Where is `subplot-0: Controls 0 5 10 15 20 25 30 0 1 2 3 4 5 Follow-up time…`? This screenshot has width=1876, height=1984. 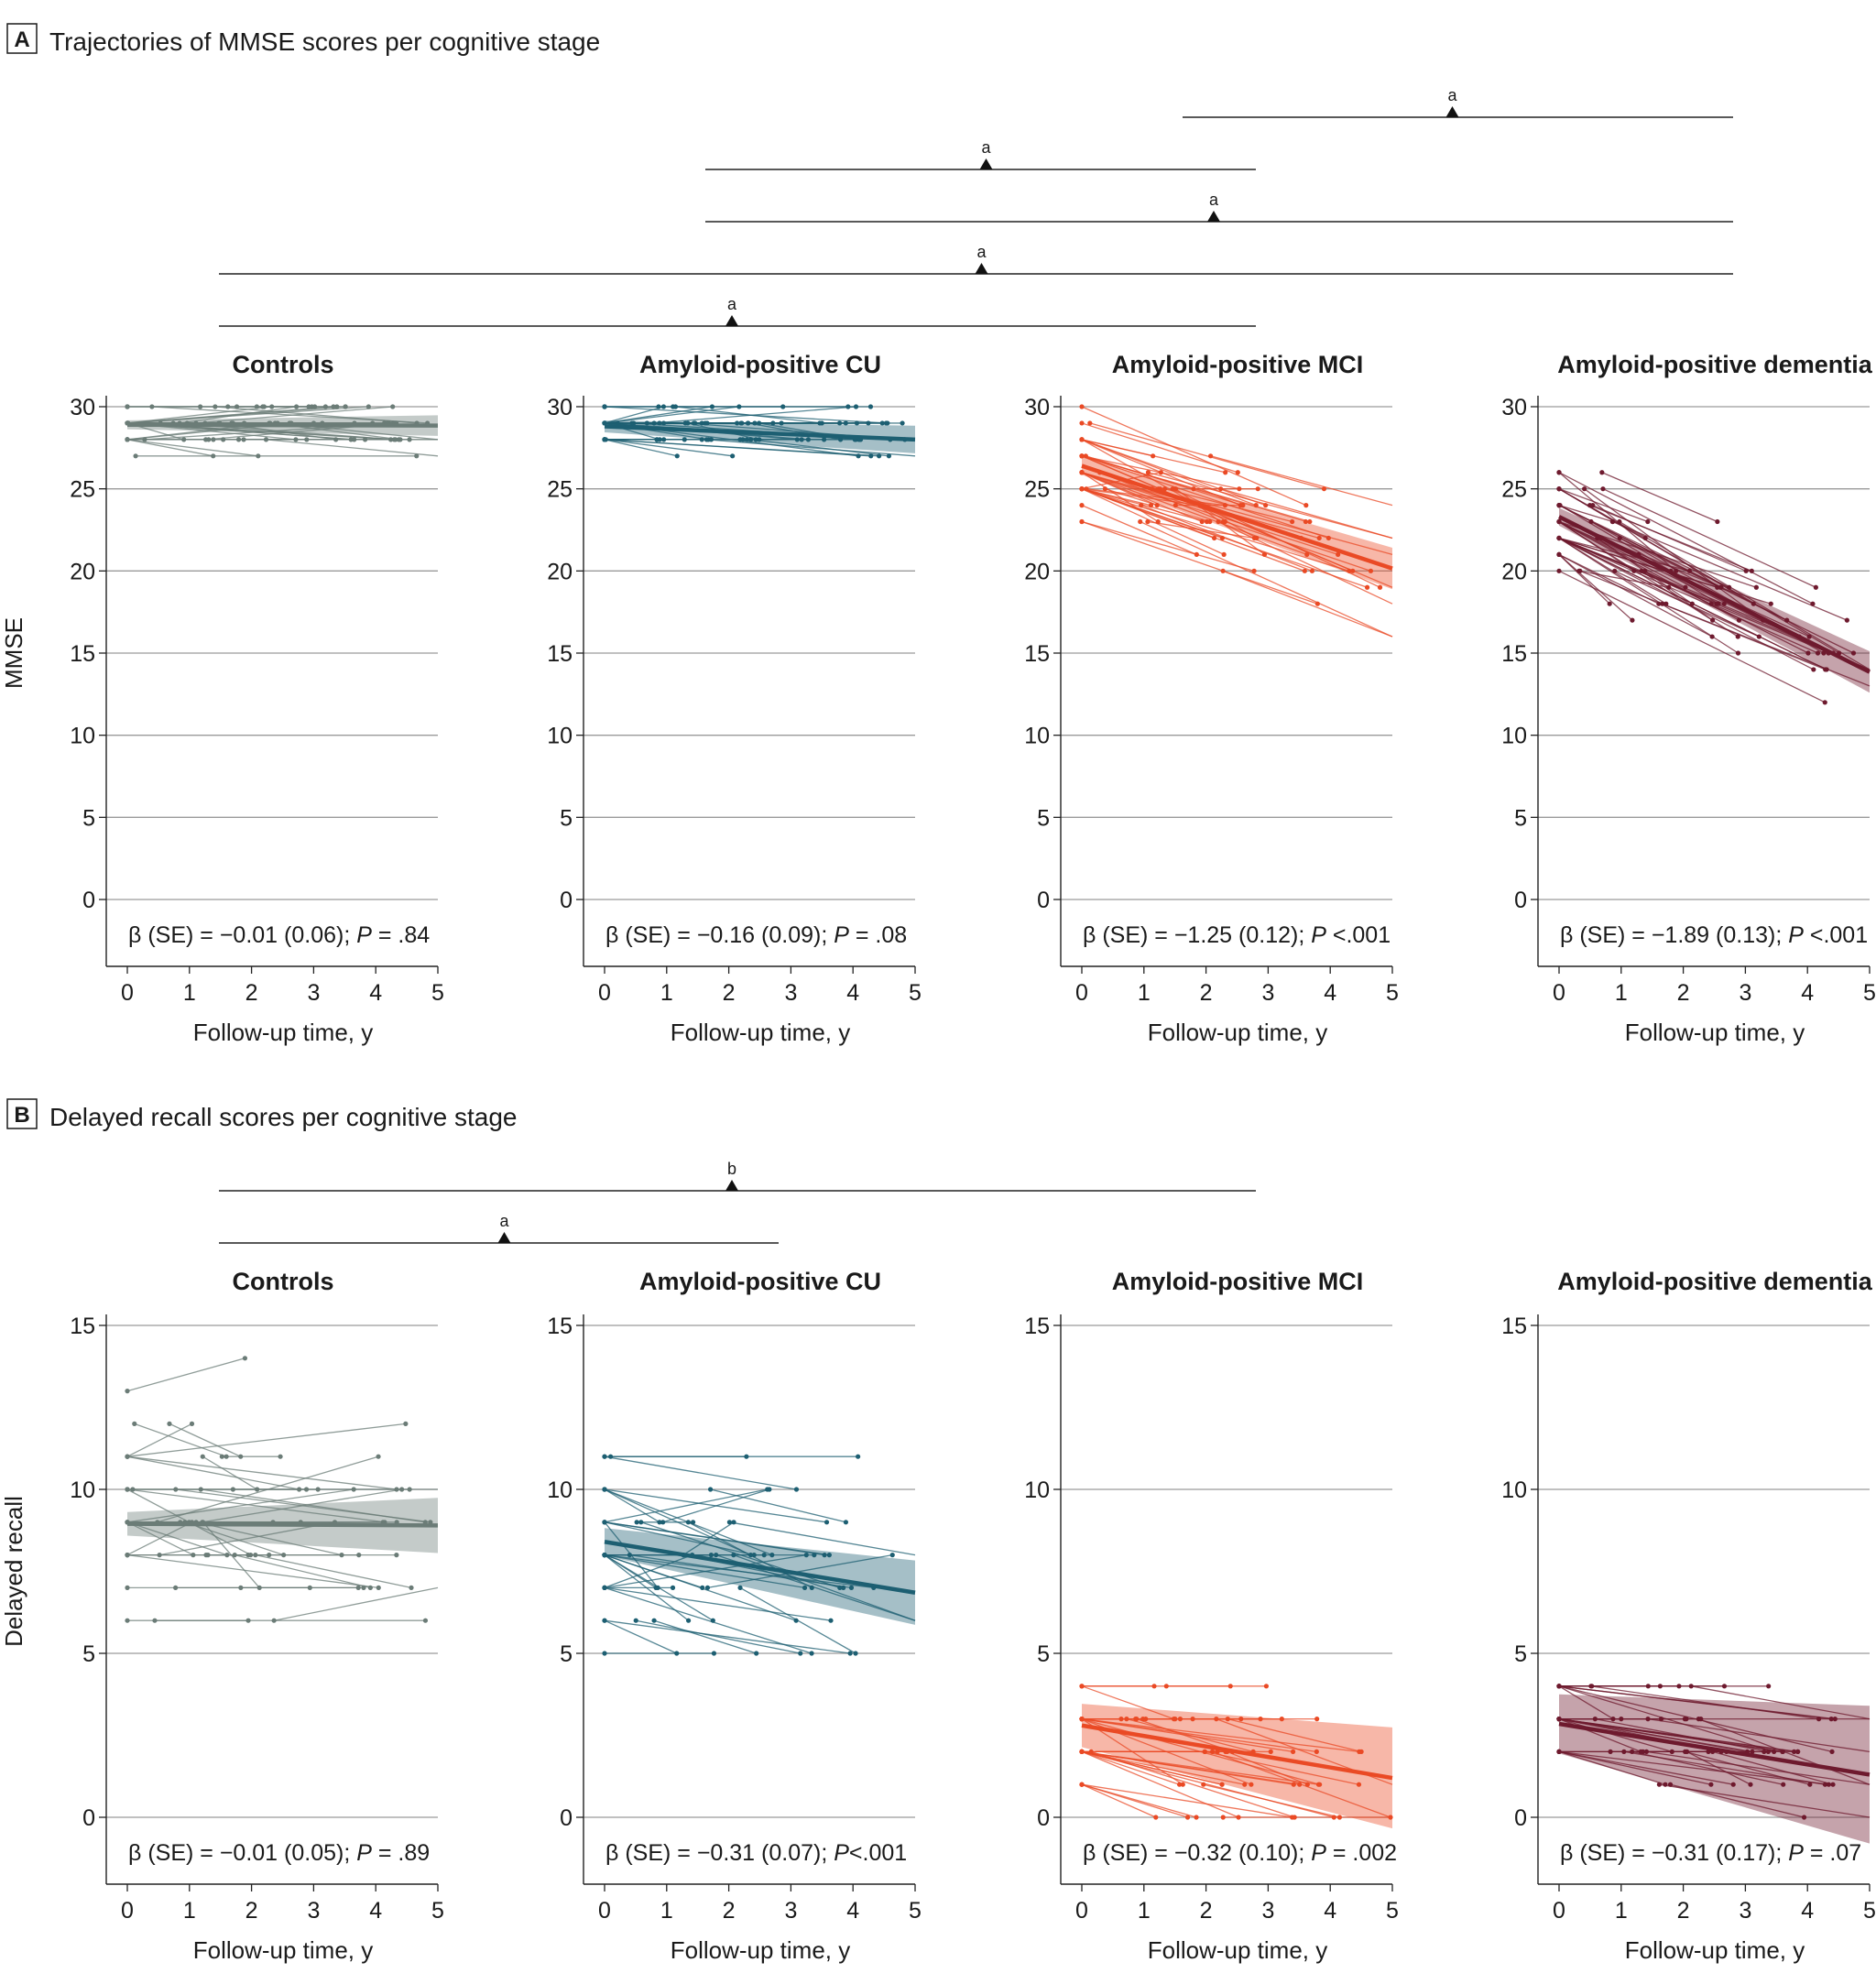
subplot-0: Controls 0 5 10 15 20 25 30 0 1 2 3 4 5 Follow-up time… is located at coordinates (257, 699).